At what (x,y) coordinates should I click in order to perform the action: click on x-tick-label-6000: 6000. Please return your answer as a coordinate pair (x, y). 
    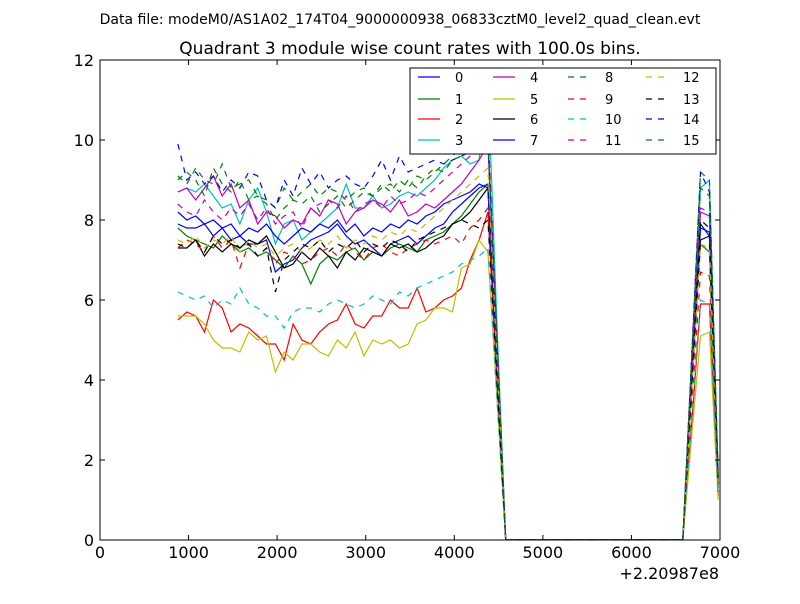
    Looking at the image, I should click on (631, 552).